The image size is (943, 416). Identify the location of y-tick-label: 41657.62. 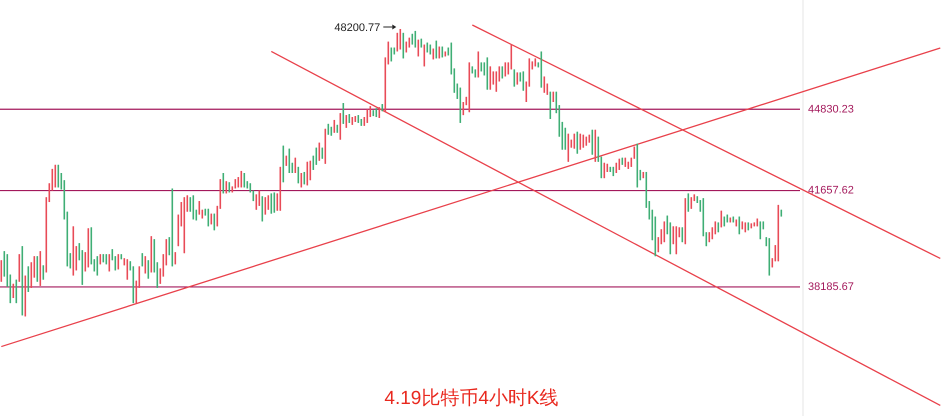
(831, 190).